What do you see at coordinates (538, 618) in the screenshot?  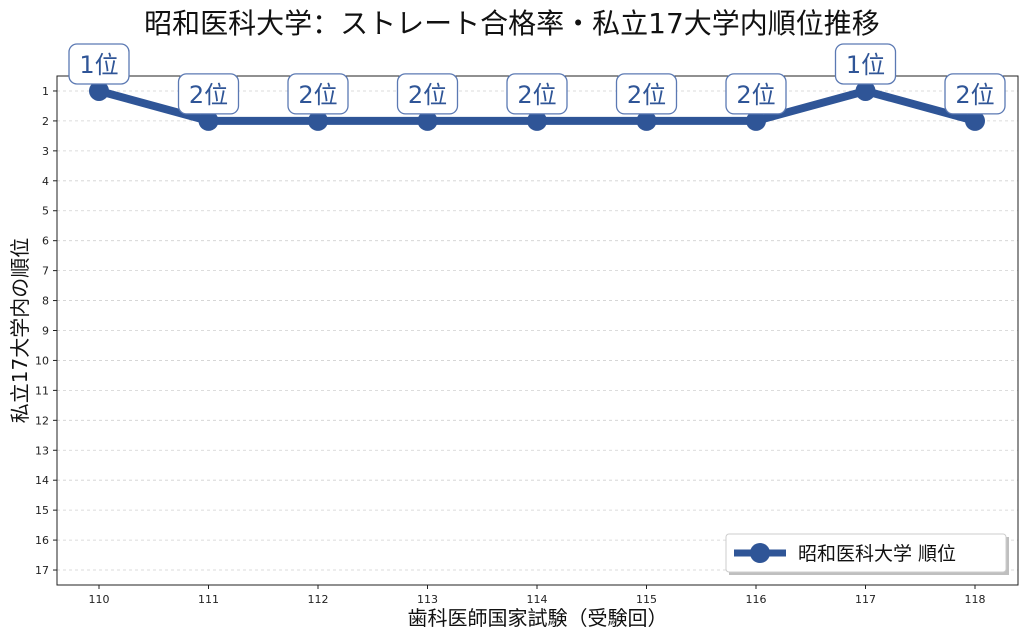 I see `x-axis-label: 歯科医師国家試験（受験回）` at bounding box center [538, 618].